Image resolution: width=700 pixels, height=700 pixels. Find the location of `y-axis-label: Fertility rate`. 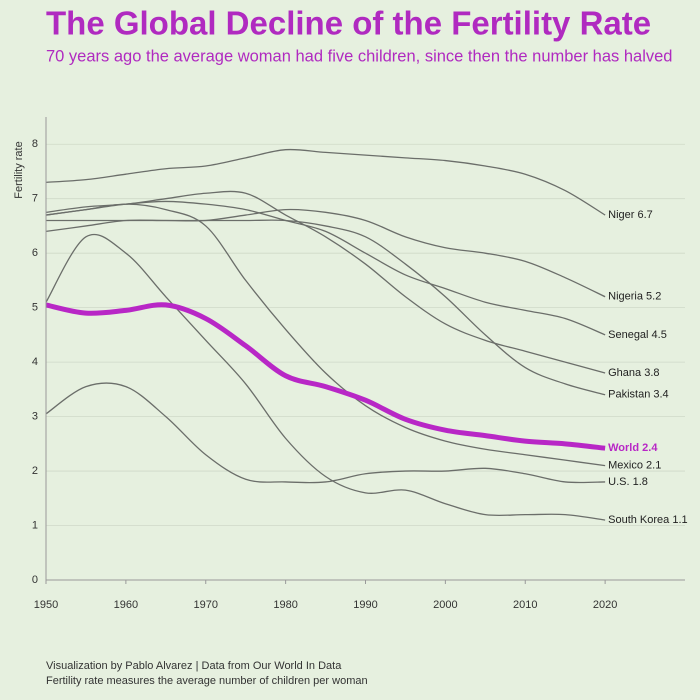

y-axis-label: Fertility rate is located at coordinates (19, 169).